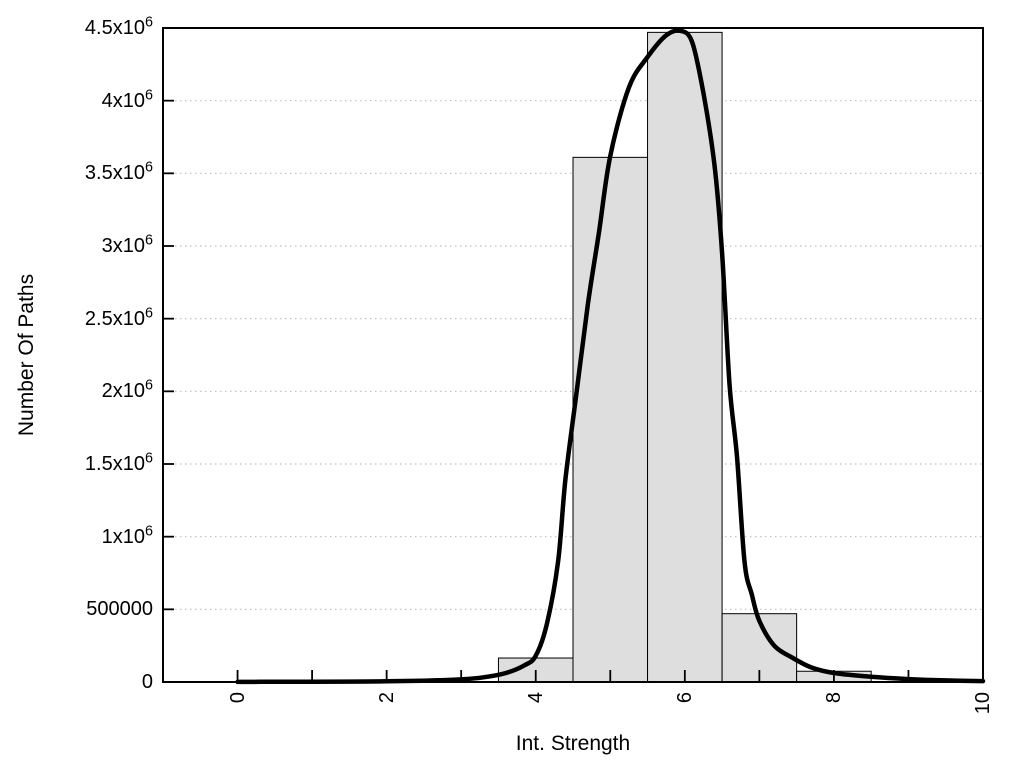 The image size is (1024, 768). What do you see at coordinates (118, 462) in the screenshot?
I see `y-tick-label: 1.5x10⁶` at bounding box center [118, 462].